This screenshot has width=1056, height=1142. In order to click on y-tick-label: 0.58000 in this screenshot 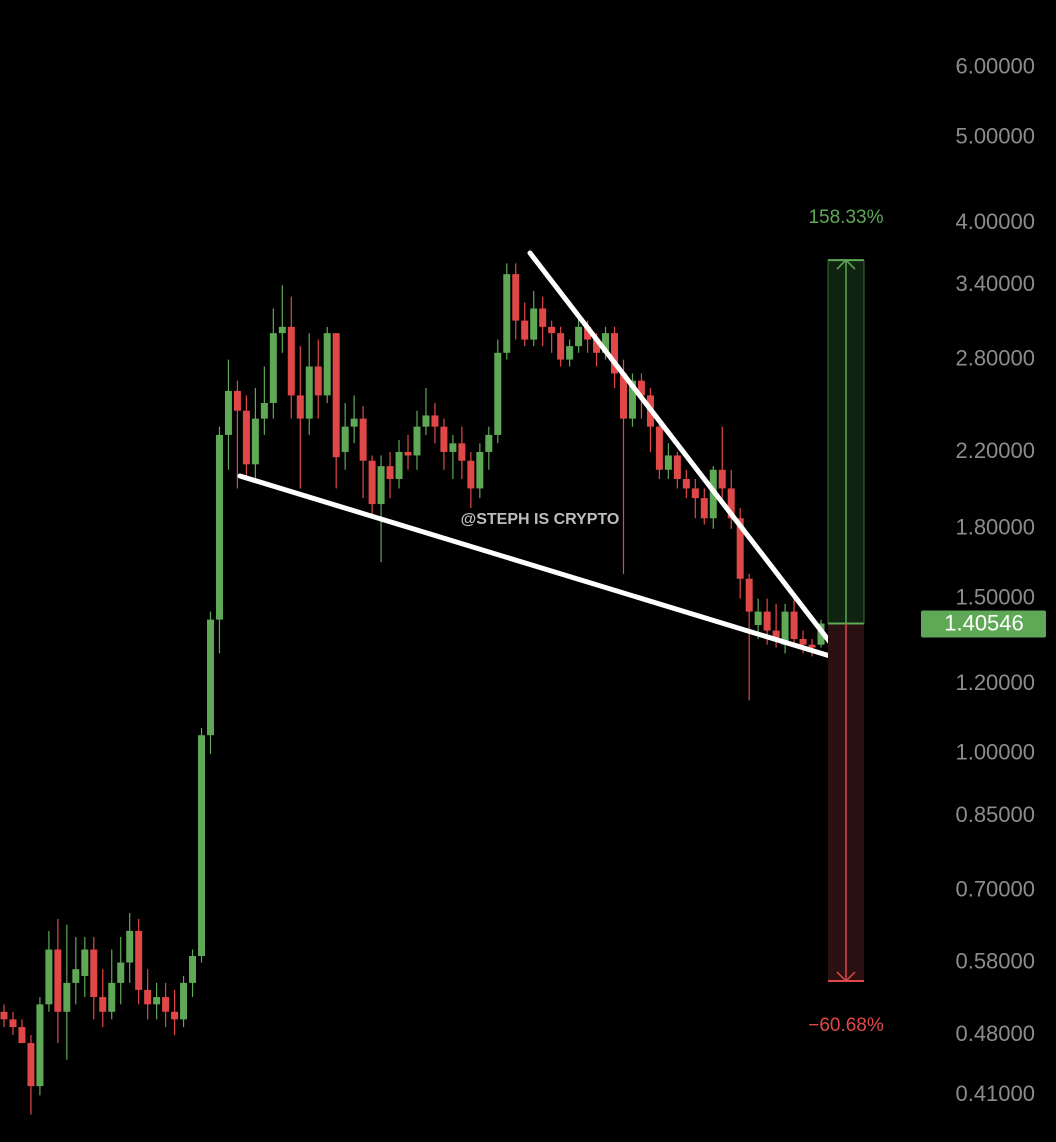, I will do `click(995, 960)`.